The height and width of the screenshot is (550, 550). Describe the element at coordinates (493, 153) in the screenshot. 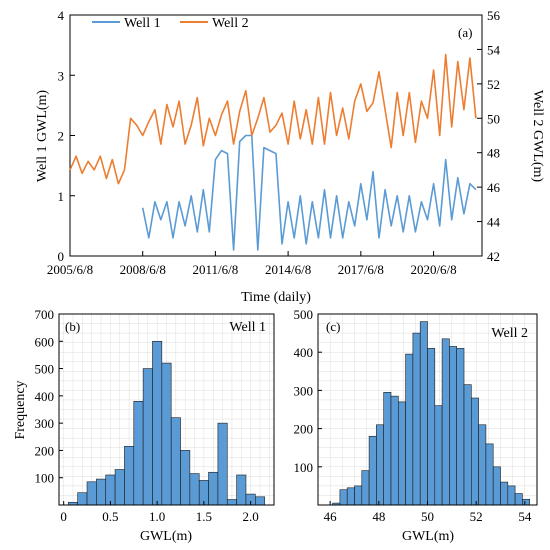

I see `right-y-tick-label: 48` at that location.